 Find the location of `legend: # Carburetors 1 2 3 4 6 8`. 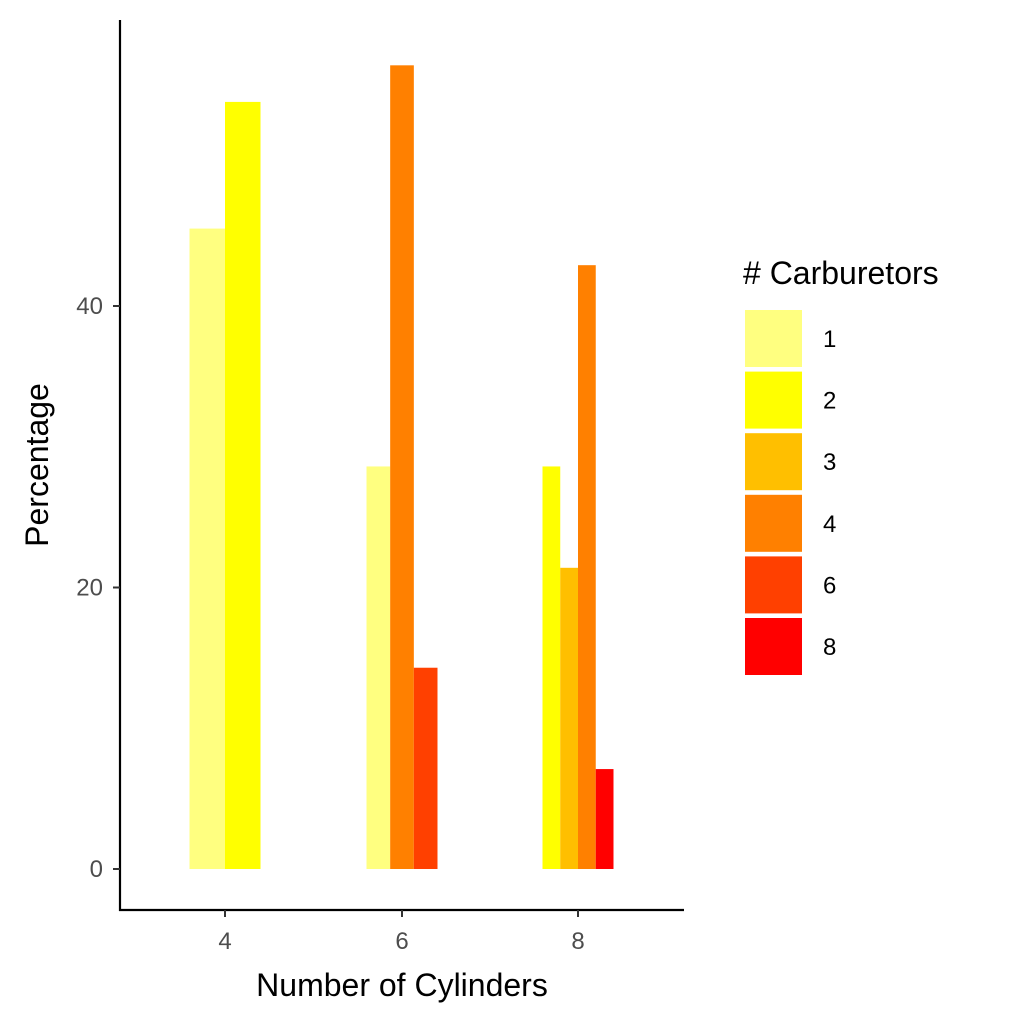

legend: # Carburetors 1 2 3 4 6 8 is located at coordinates (841, 465).